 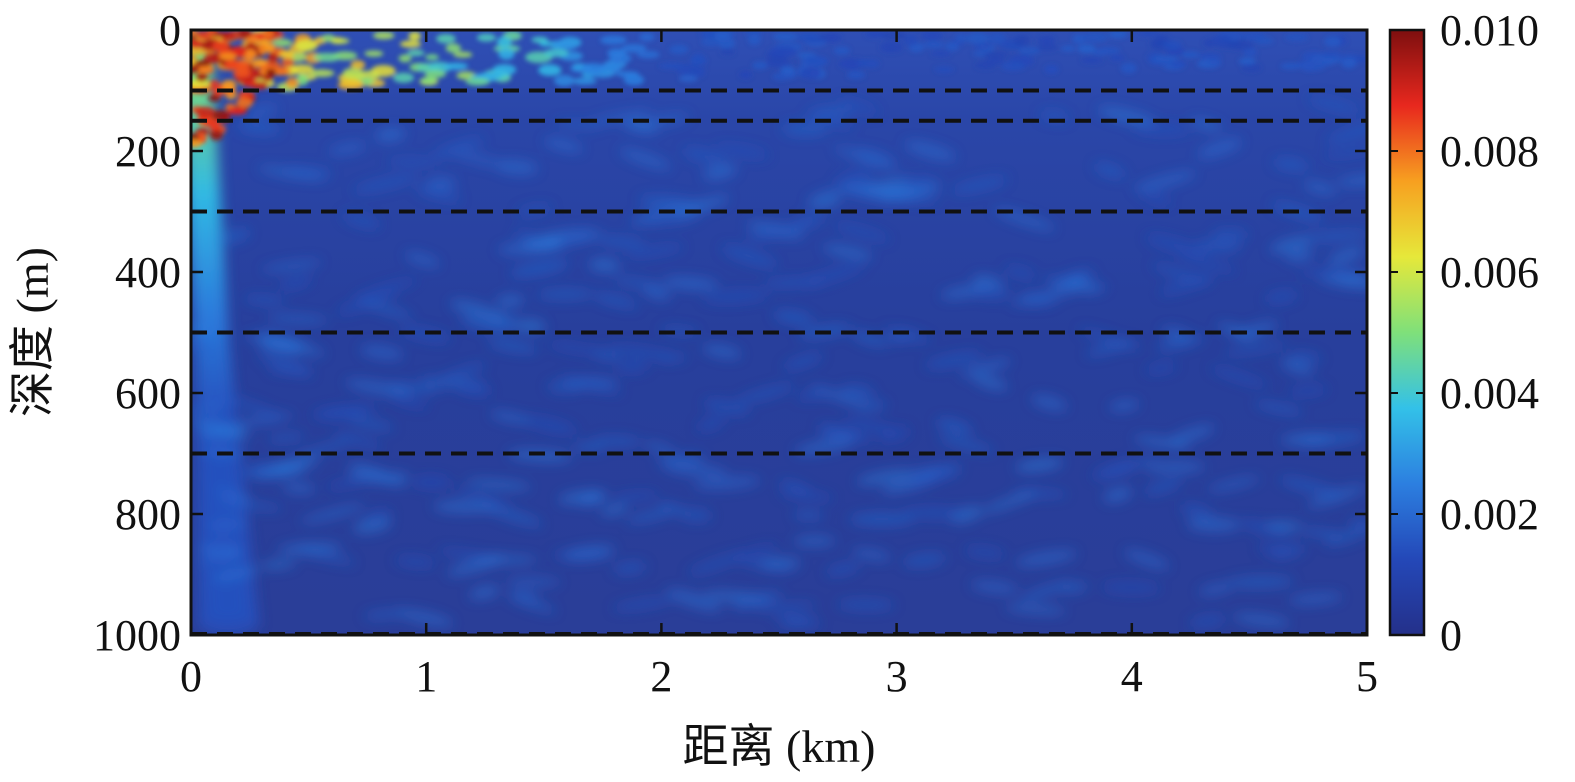 What do you see at coordinates (1407, 332) in the screenshot?
I see `colorbar-gradient` at bounding box center [1407, 332].